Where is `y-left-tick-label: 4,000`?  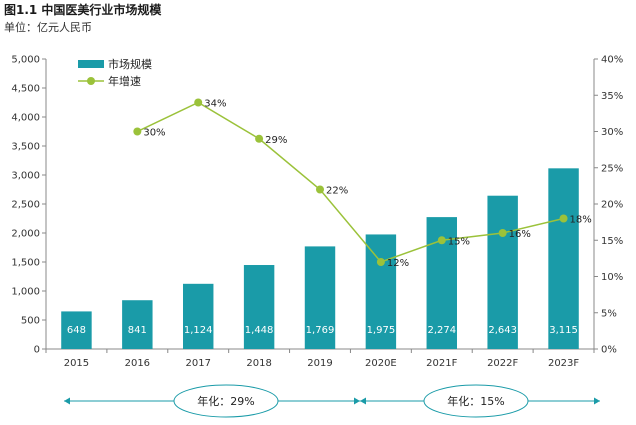
y-left-tick-label: 4,000 is located at coordinates (25, 118).